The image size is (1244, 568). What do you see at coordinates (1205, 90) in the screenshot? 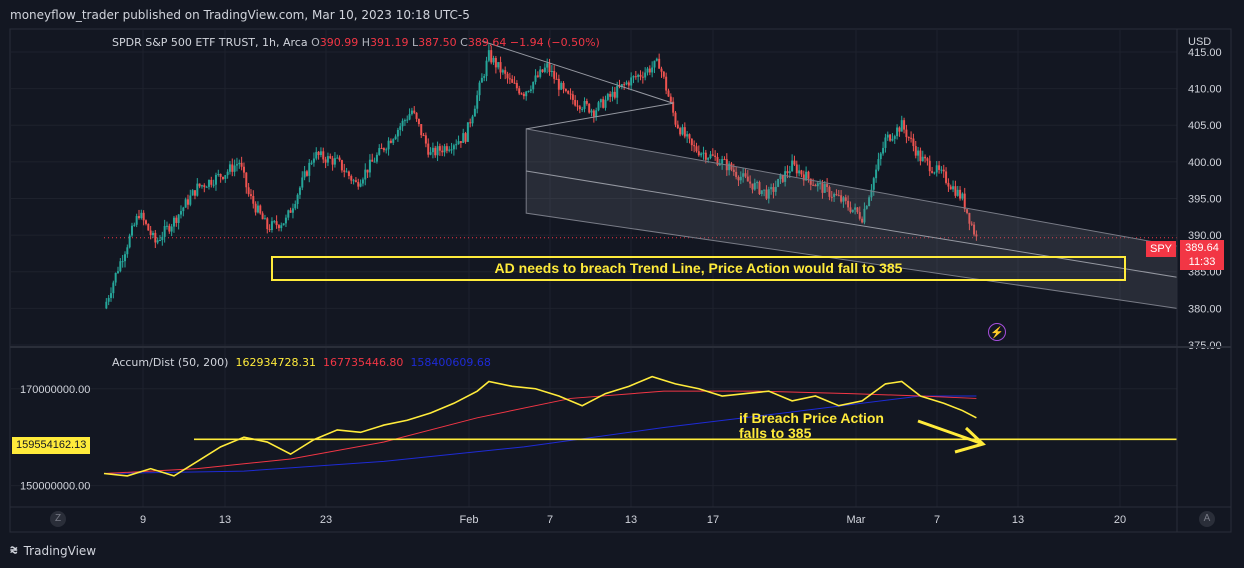
I see `price-tick-label: 410.00` at bounding box center [1205, 90].